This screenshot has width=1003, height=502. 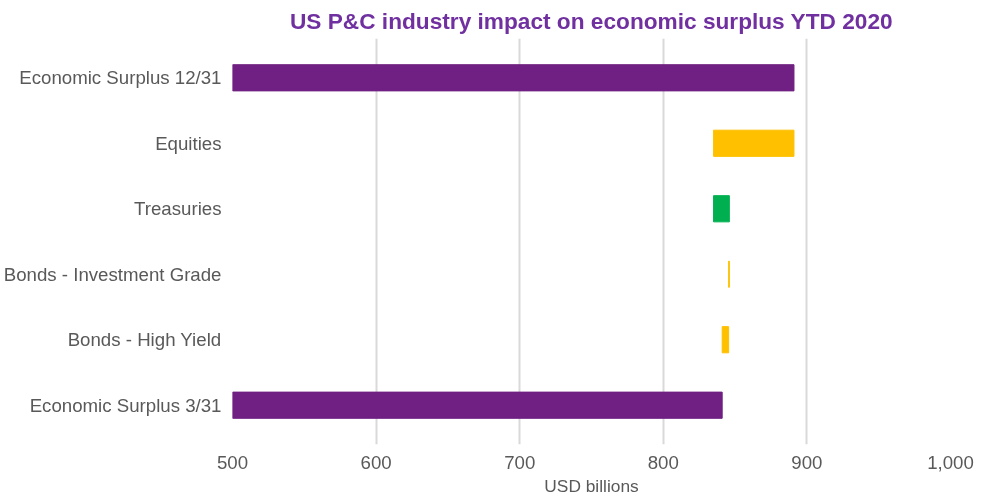 I want to click on x-tick-label: 1,000, so click(x=950, y=462).